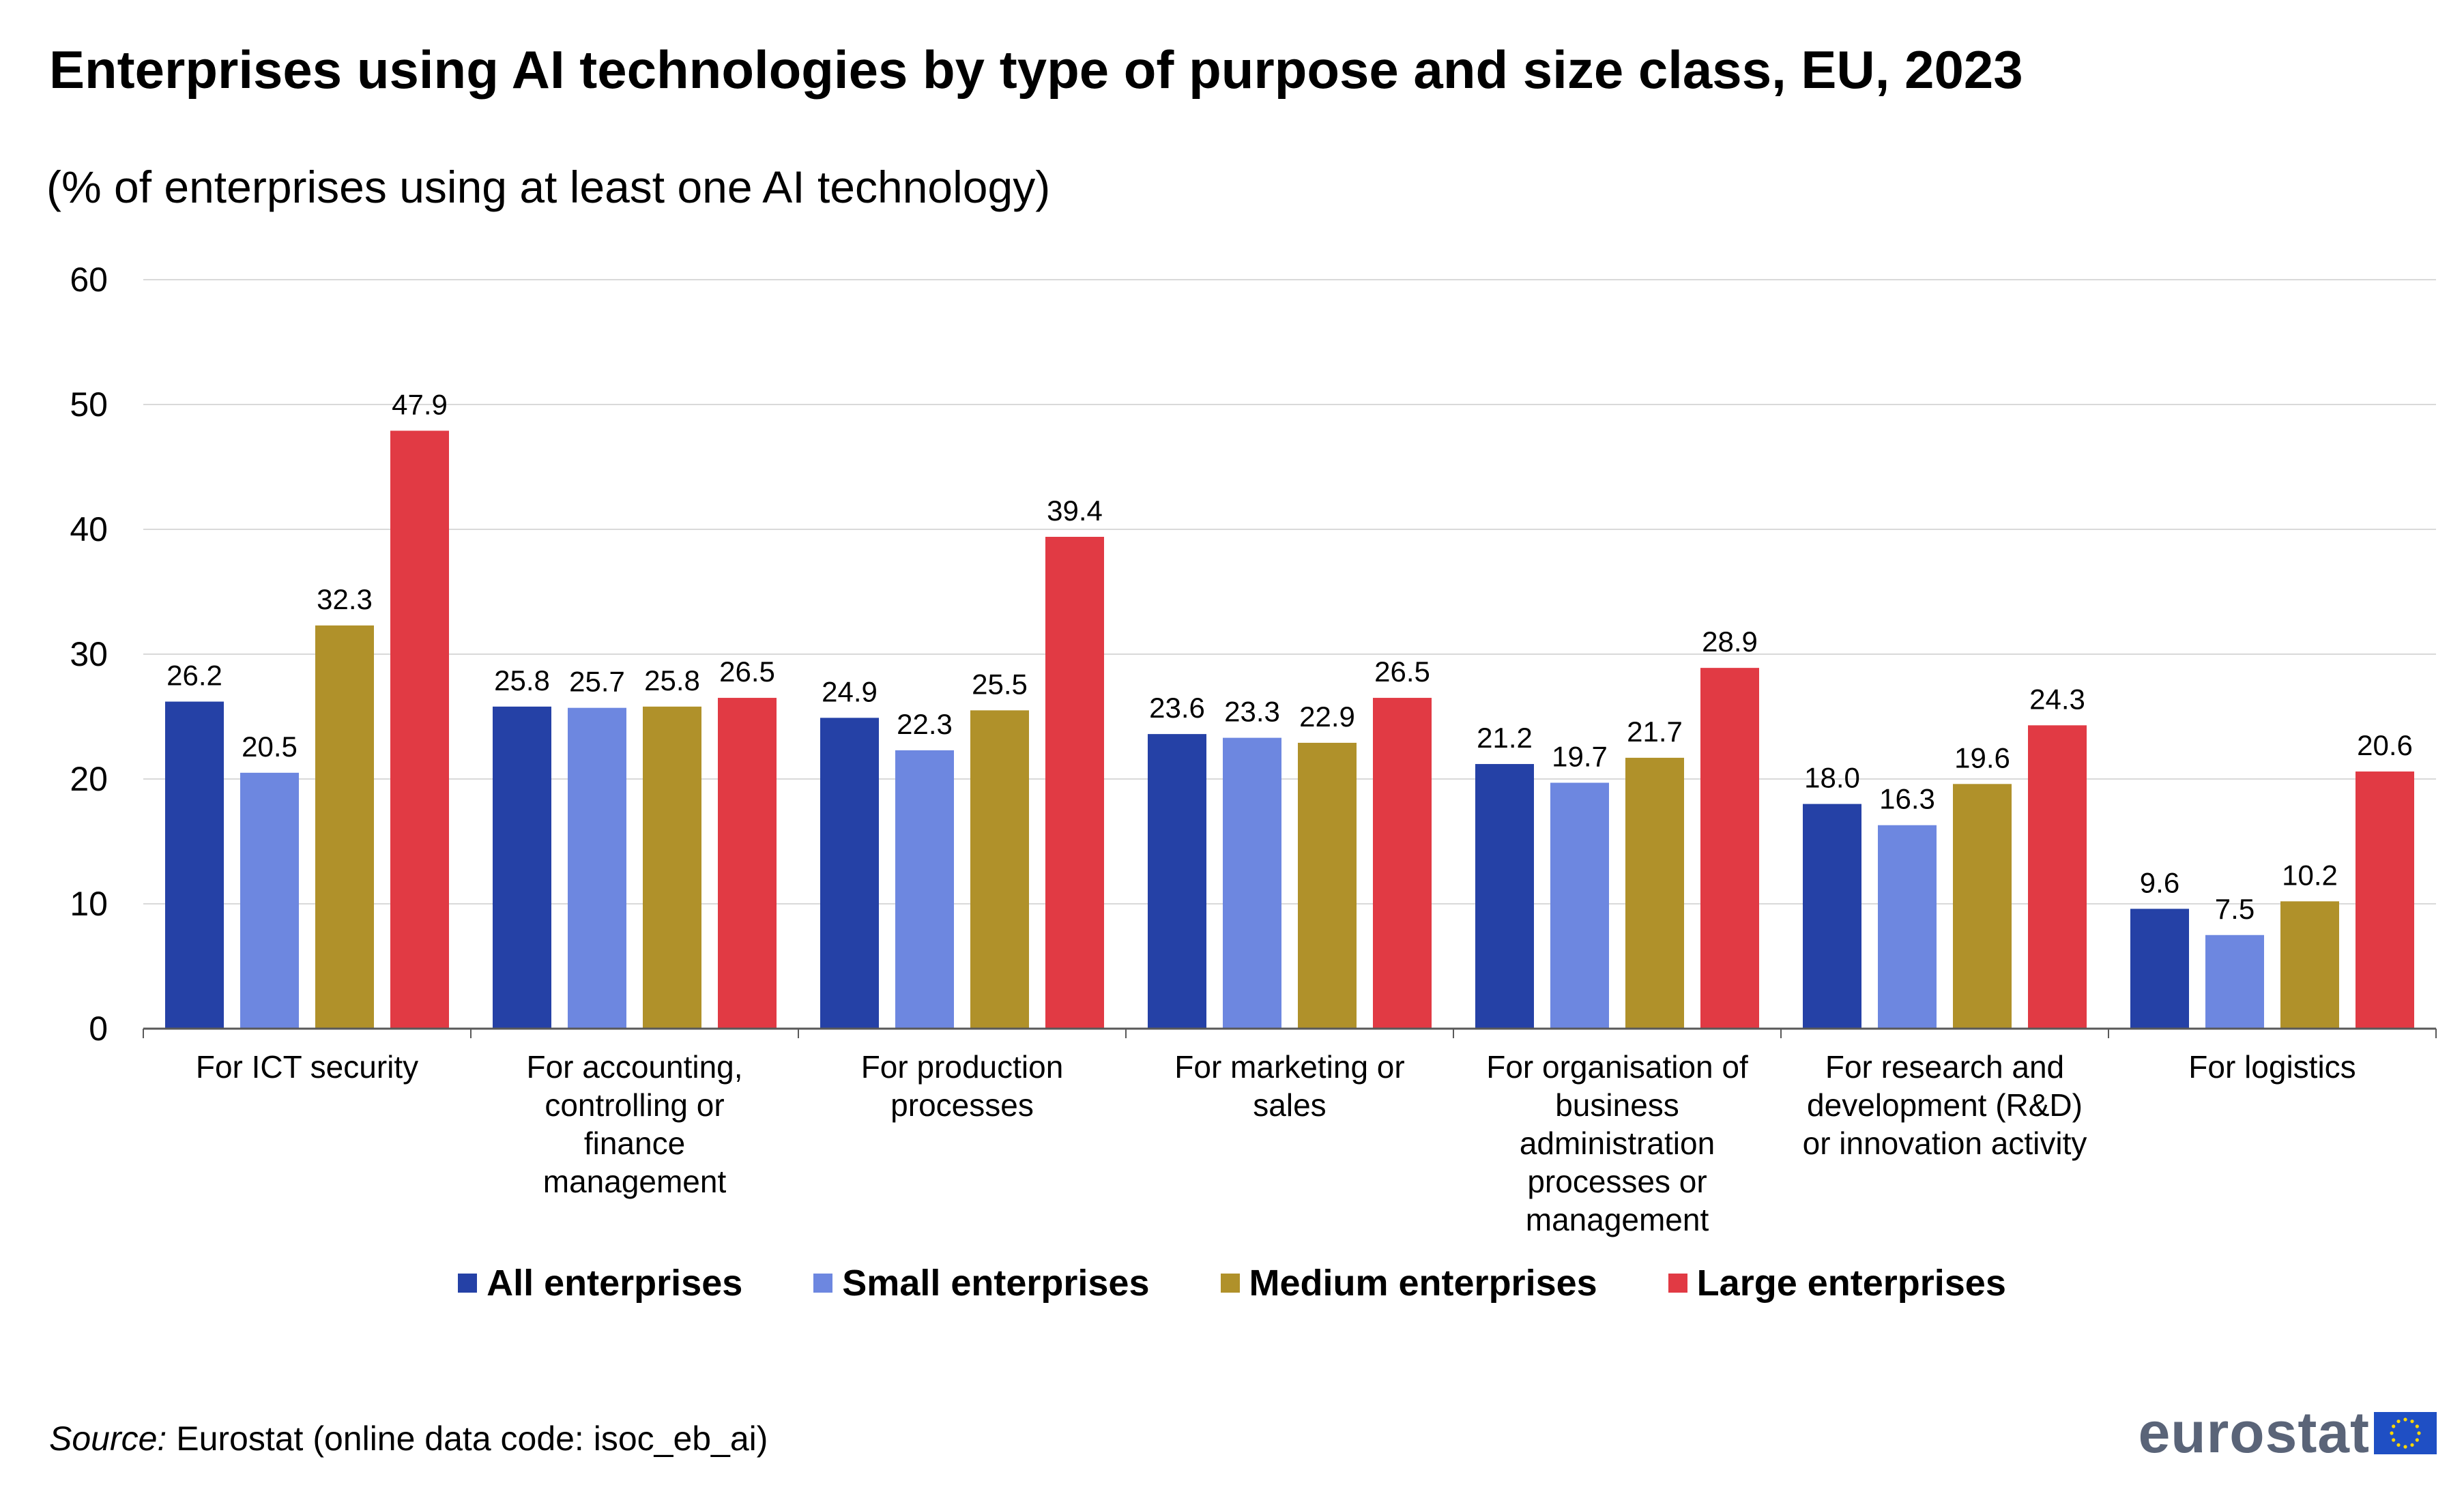  What do you see at coordinates (2310, 875) in the screenshot?
I see `bar-value-label: 10.2` at bounding box center [2310, 875].